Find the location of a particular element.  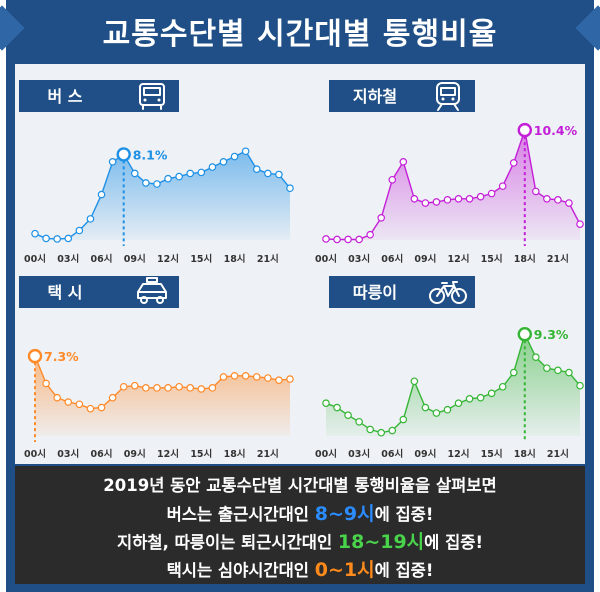

bus-icon is located at coordinates (152, 96).